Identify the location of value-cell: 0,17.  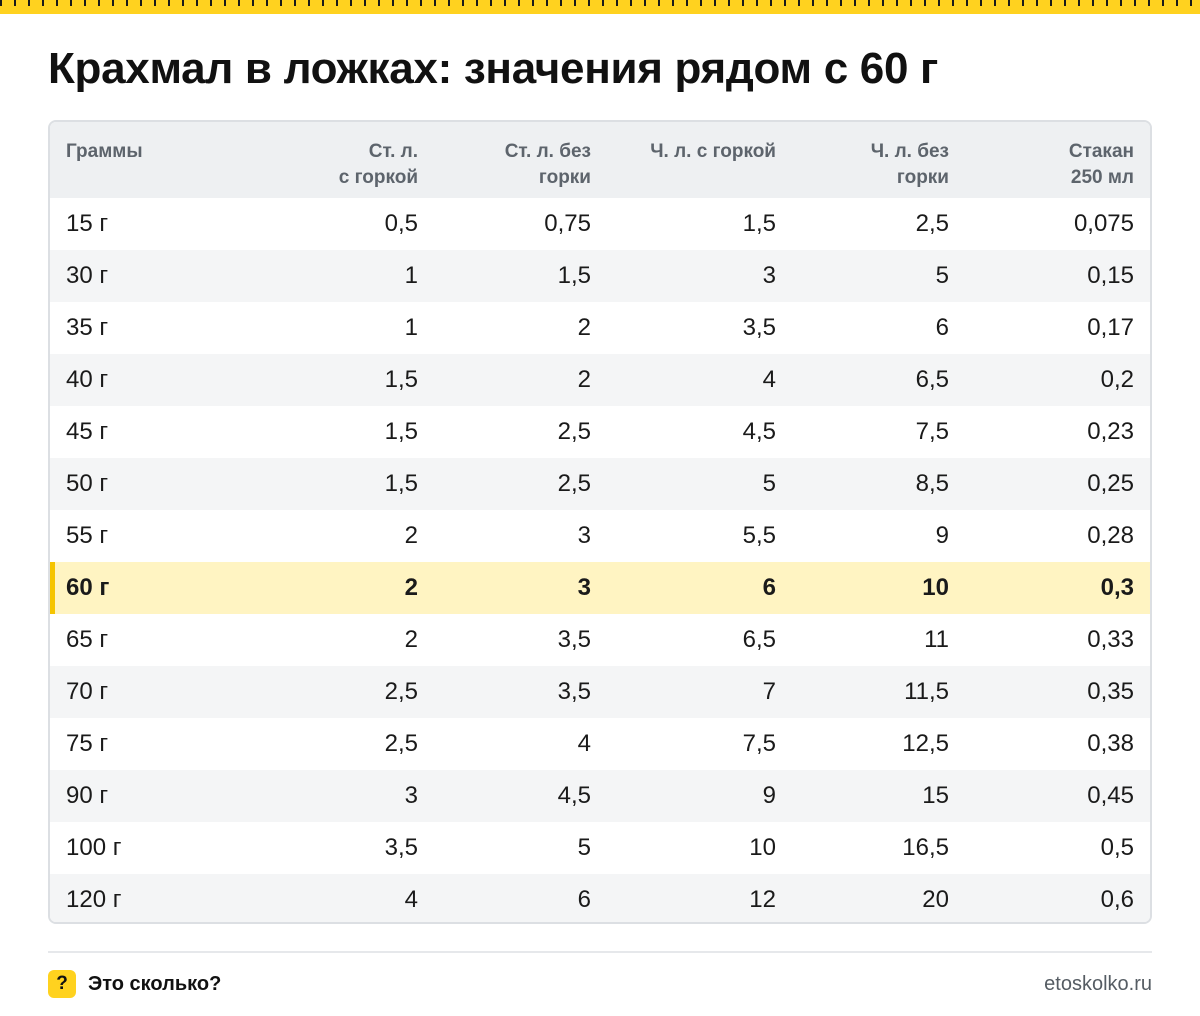
(1110, 327).